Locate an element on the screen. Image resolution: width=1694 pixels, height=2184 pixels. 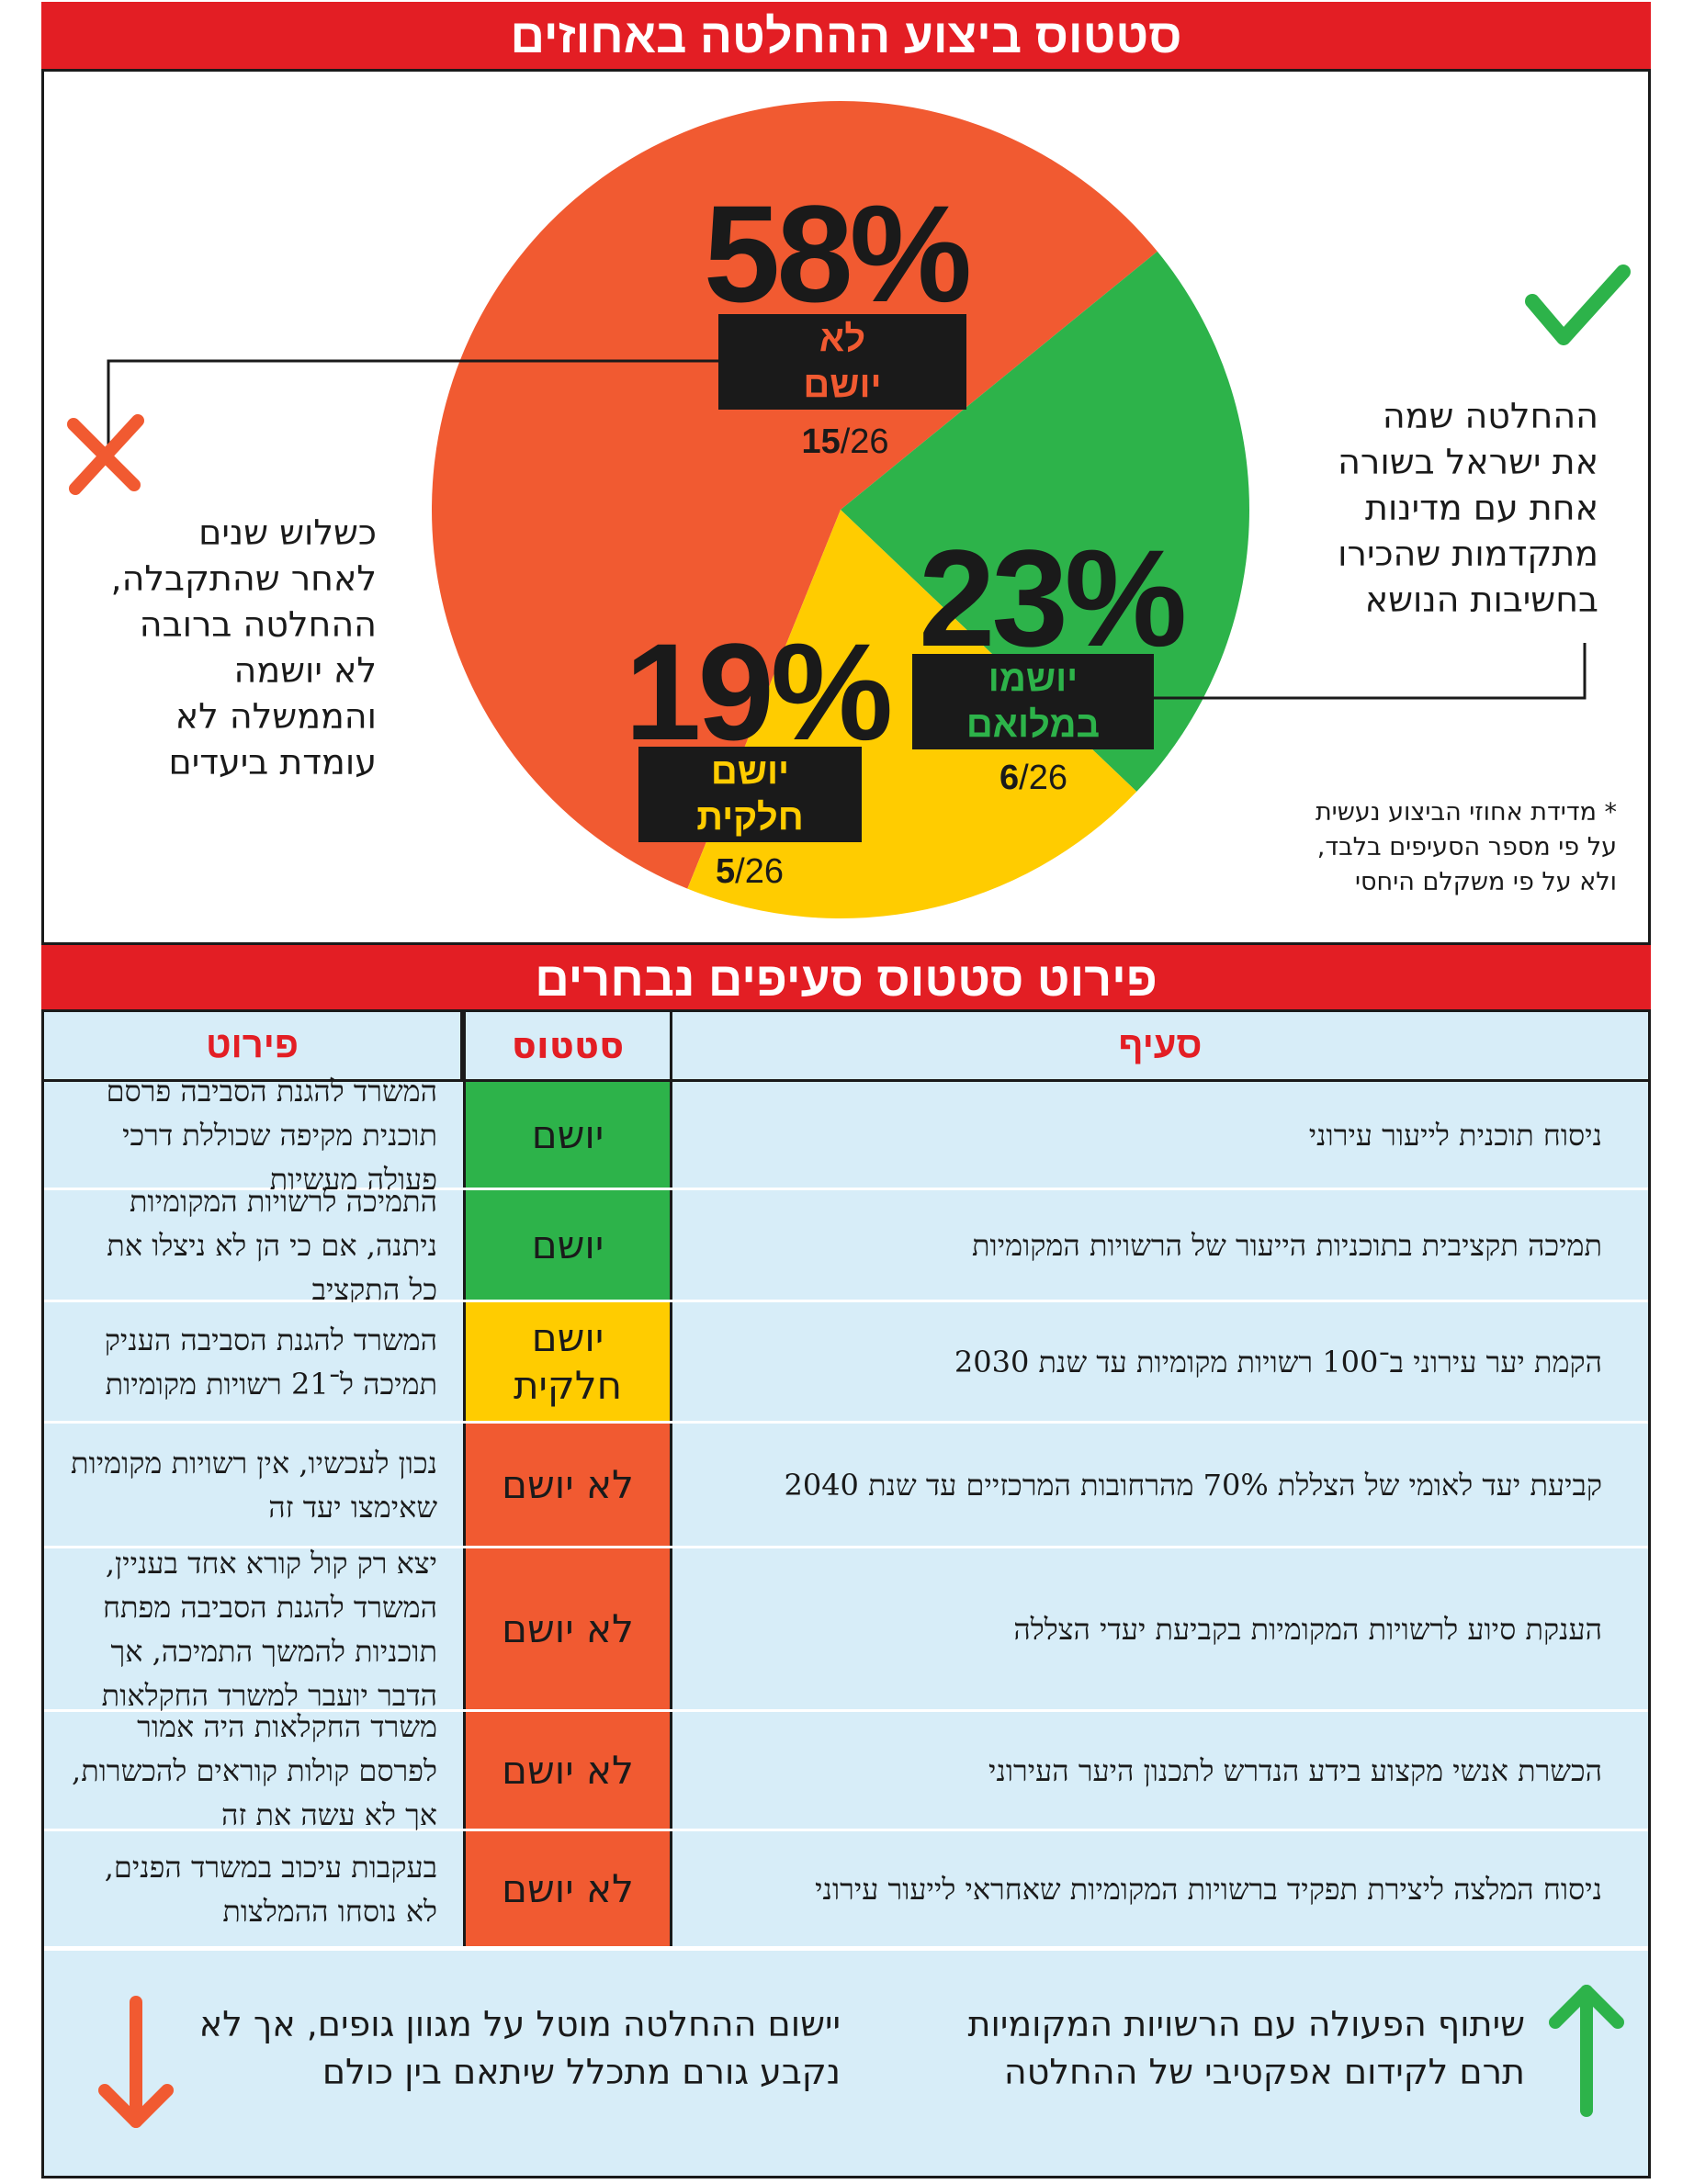
check-mark-icon is located at coordinates (1578, 305).